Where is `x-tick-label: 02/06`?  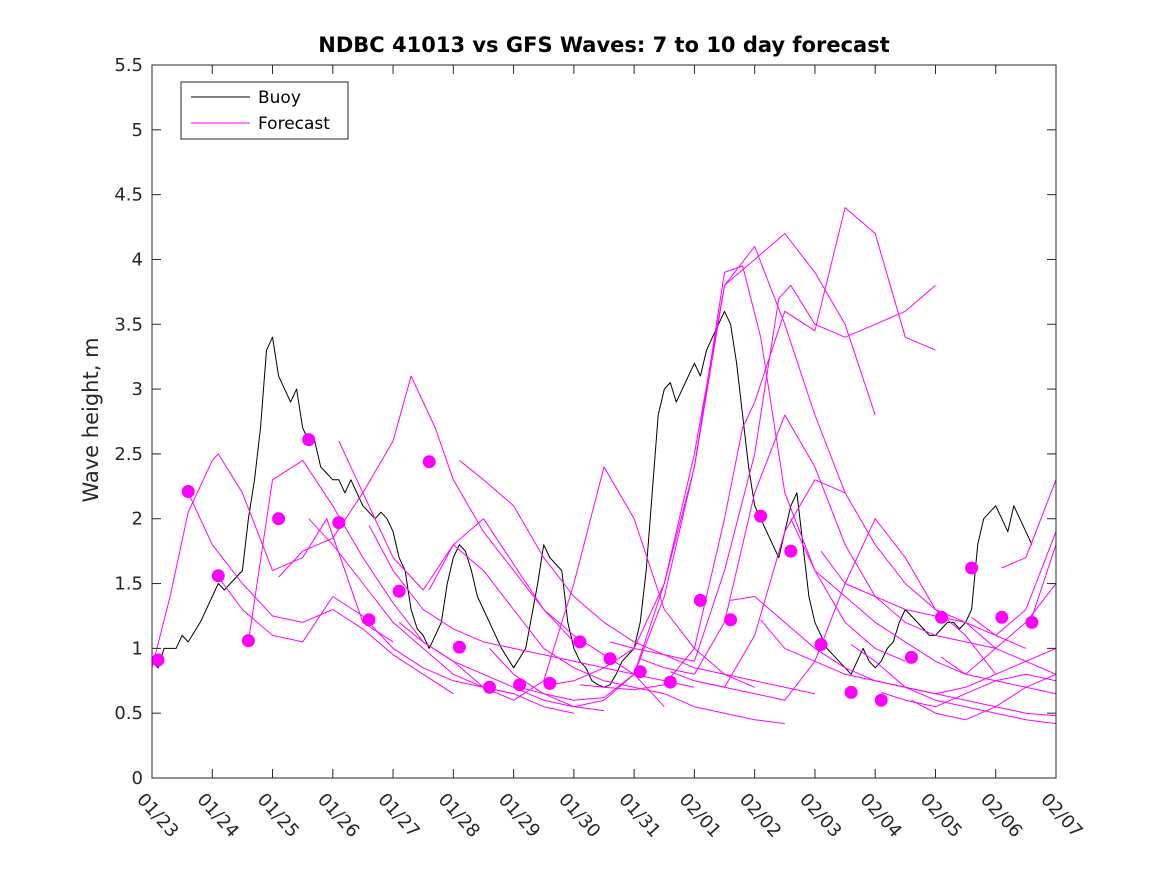 x-tick-label: 02/06 is located at coordinates (1001, 815).